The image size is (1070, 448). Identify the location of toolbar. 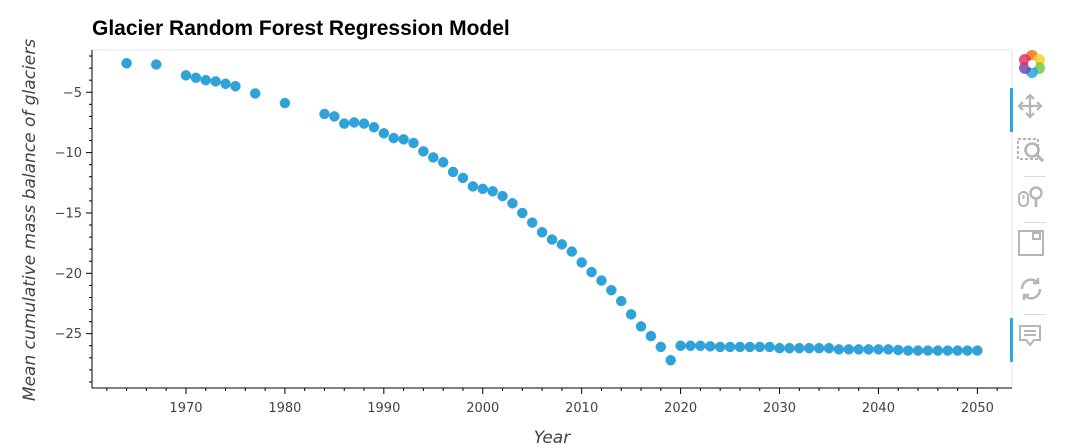
(1035, 213).